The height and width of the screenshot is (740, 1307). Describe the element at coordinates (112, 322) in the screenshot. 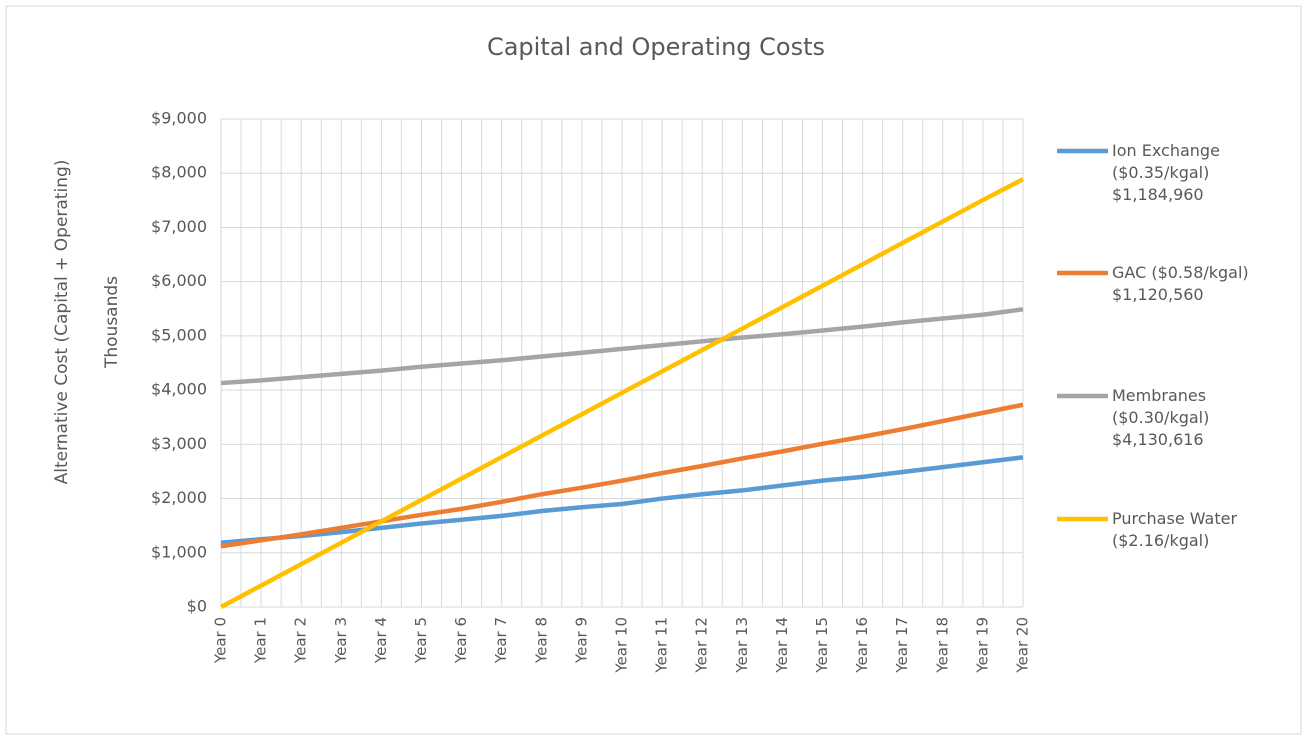

I see `y-axis-unit: Thousands` at that location.